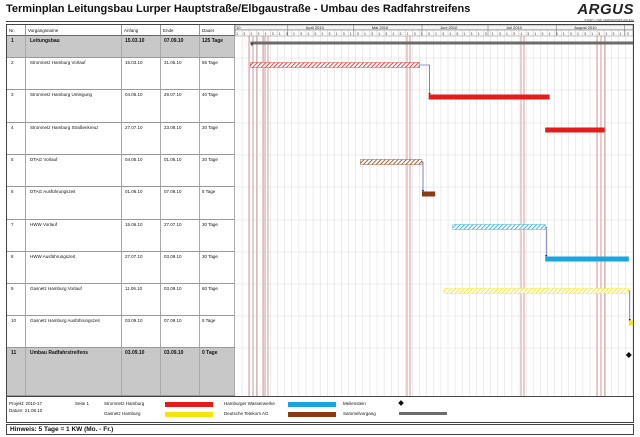  I want to click on task-nr-cell: 11, so click(16, 371).